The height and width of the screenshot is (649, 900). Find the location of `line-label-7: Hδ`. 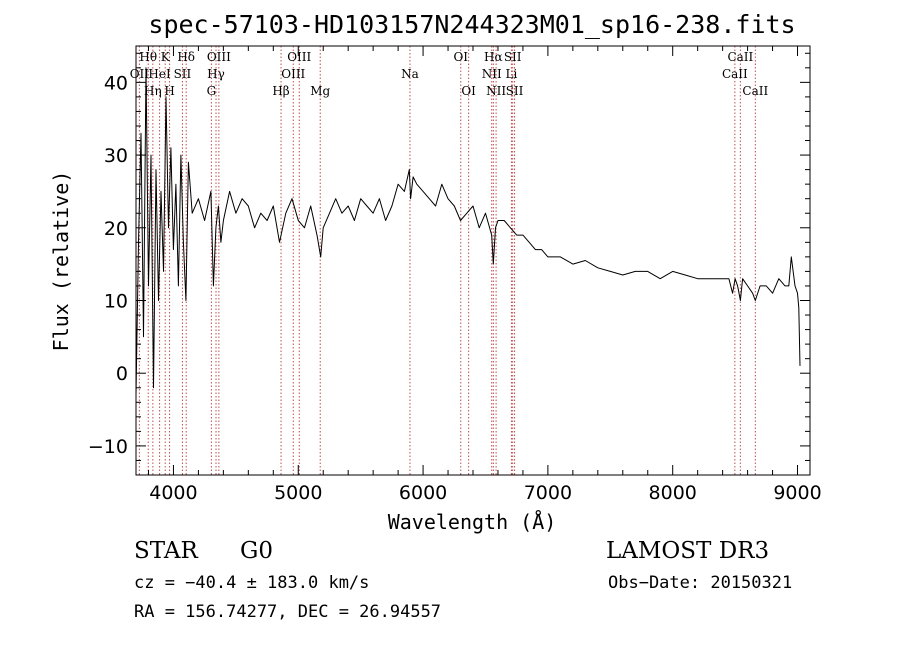

line-label-7: Hδ is located at coordinates (186, 57).